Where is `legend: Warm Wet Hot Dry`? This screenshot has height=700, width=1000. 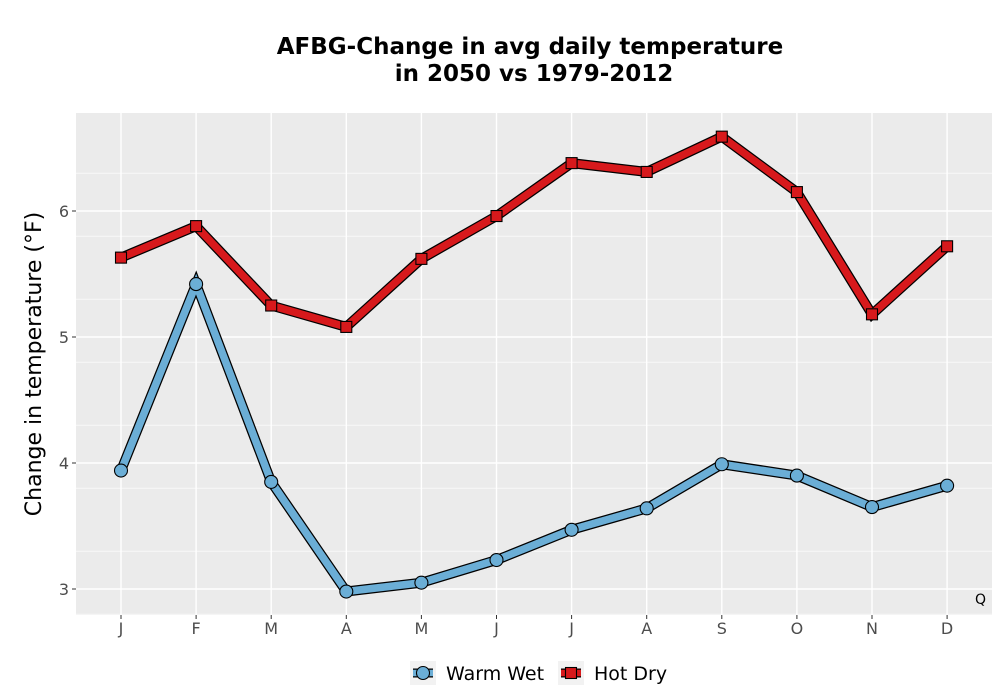
legend: Warm Wet Hot Dry is located at coordinates (538, 673).